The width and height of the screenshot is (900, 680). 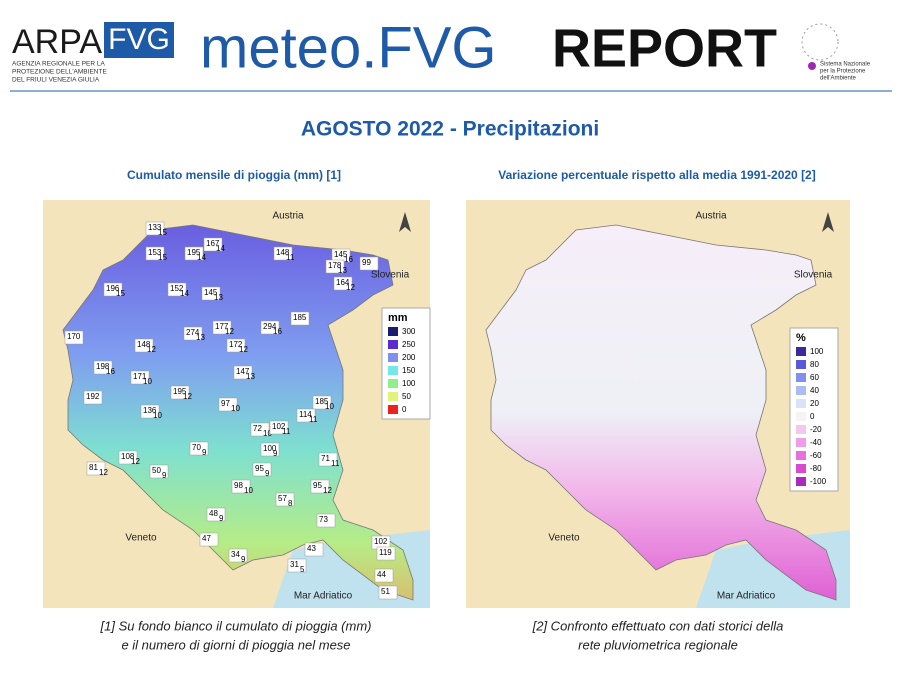 I want to click on logo-fvg: FVG, so click(x=139, y=39).